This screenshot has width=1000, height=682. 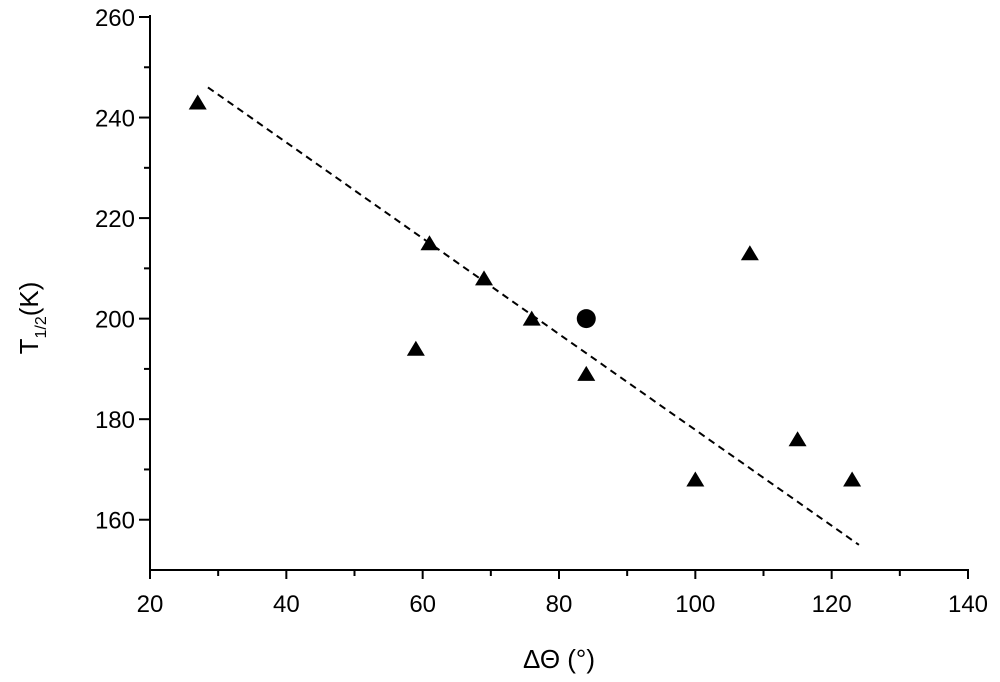 What do you see at coordinates (286, 604) in the screenshot?
I see `x-tick-label: 40` at bounding box center [286, 604].